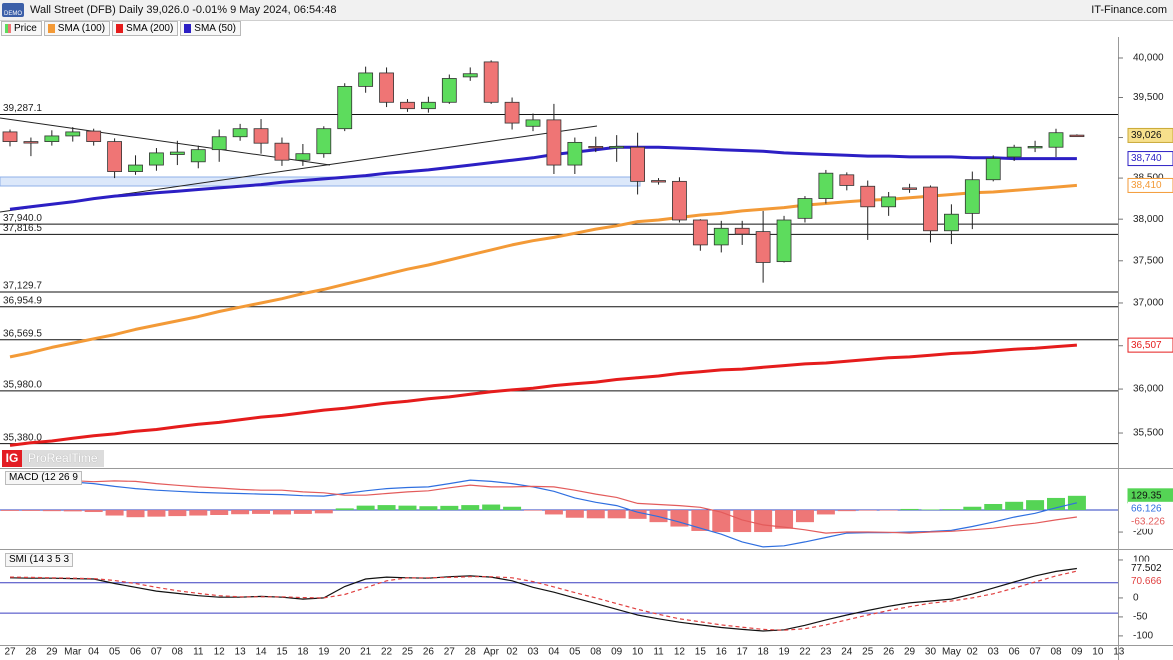 The height and width of the screenshot is (660, 1173). What do you see at coordinates (638, 652) in the screenshot?
I see `x-tick-label: 10` at bounding box center [638, 652].